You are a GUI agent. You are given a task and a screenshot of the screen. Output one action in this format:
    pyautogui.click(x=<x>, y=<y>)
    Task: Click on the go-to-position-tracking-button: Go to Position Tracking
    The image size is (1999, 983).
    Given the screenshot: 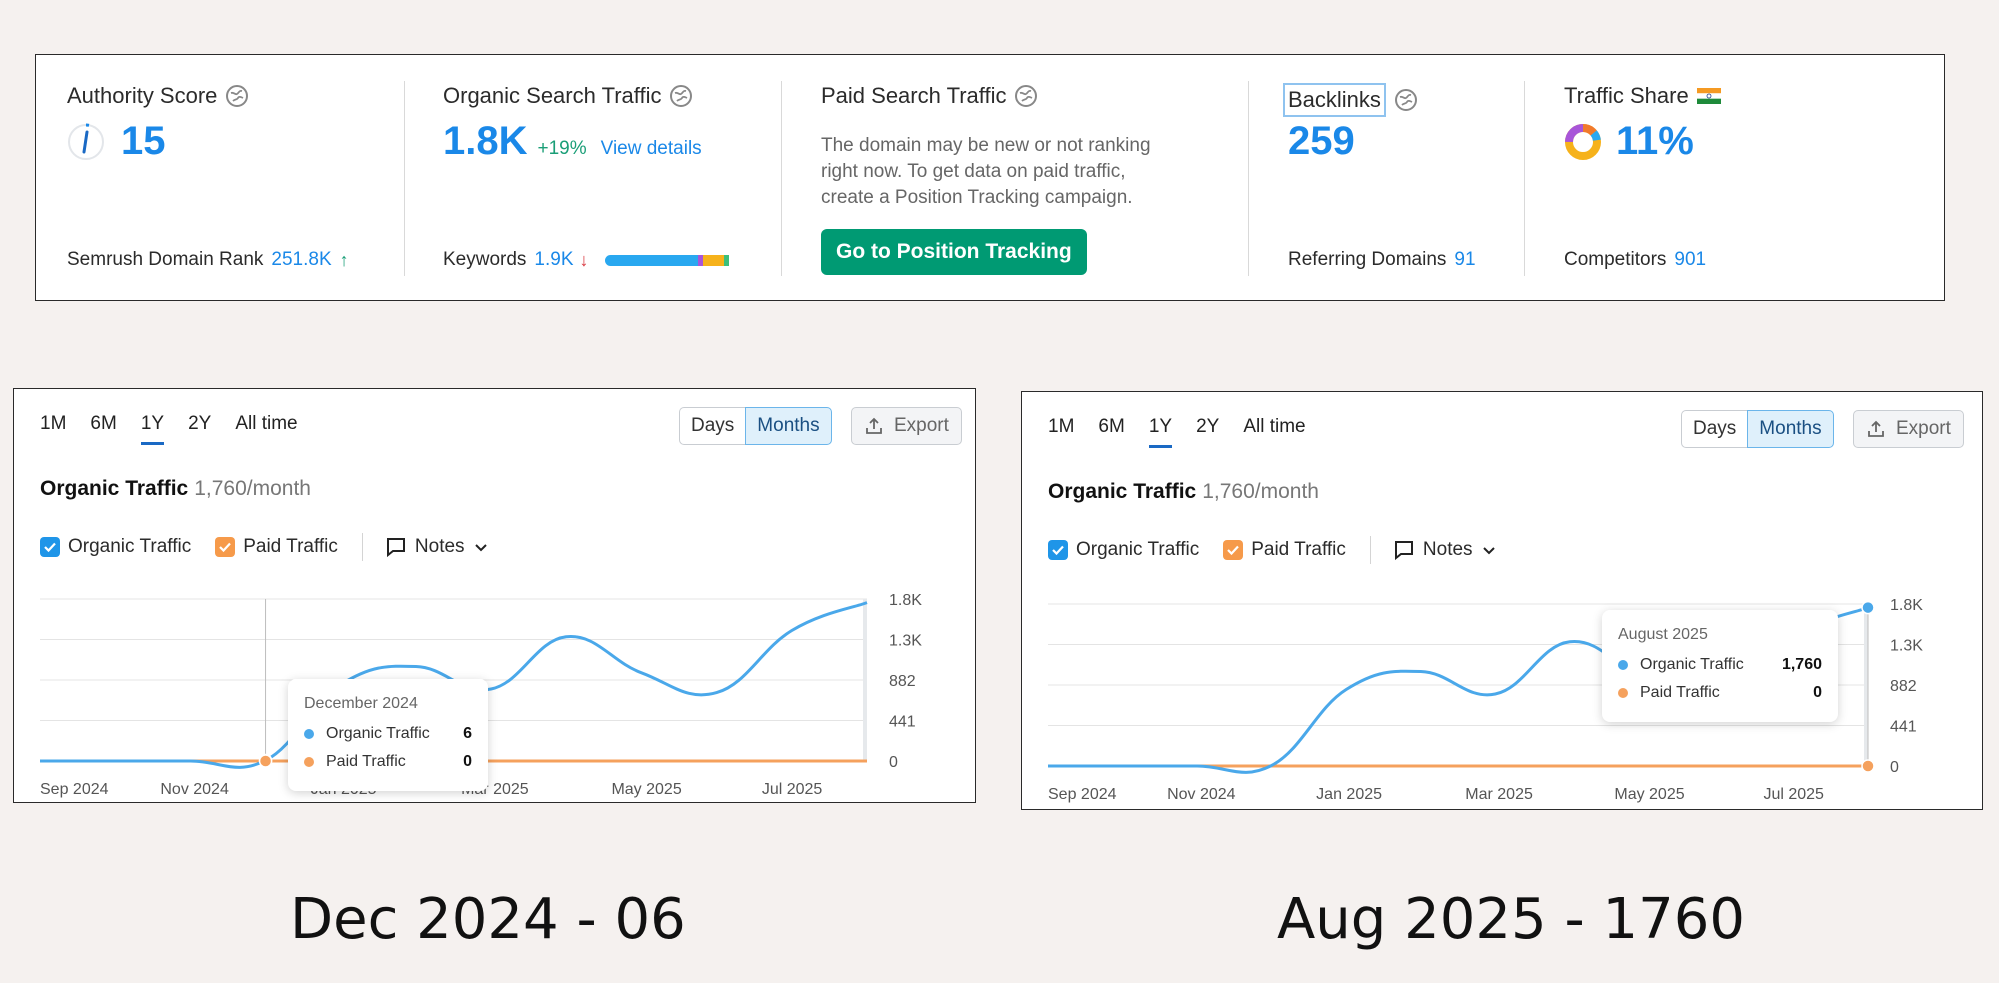 What is the action you would take?
    pyautogui.click(x=954, y=252)
    